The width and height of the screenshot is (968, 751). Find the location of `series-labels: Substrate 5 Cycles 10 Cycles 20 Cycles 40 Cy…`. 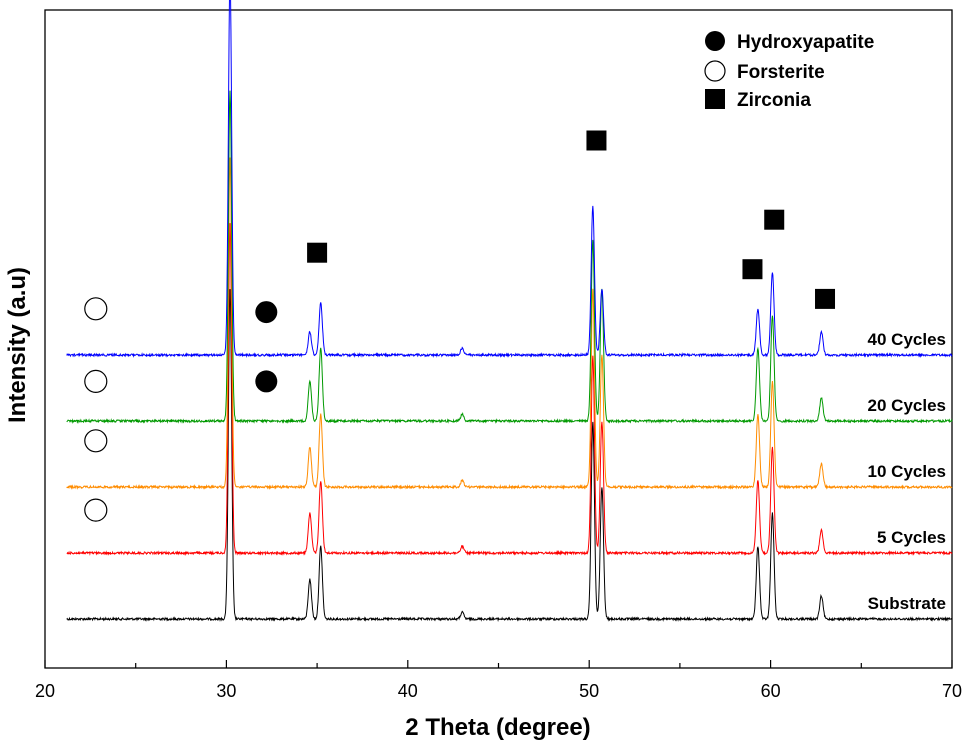

series-labels: Substrate 5 Cycles 10 Cycles 20 Cycles 40 Cy… is located at coordinates (907, 471).